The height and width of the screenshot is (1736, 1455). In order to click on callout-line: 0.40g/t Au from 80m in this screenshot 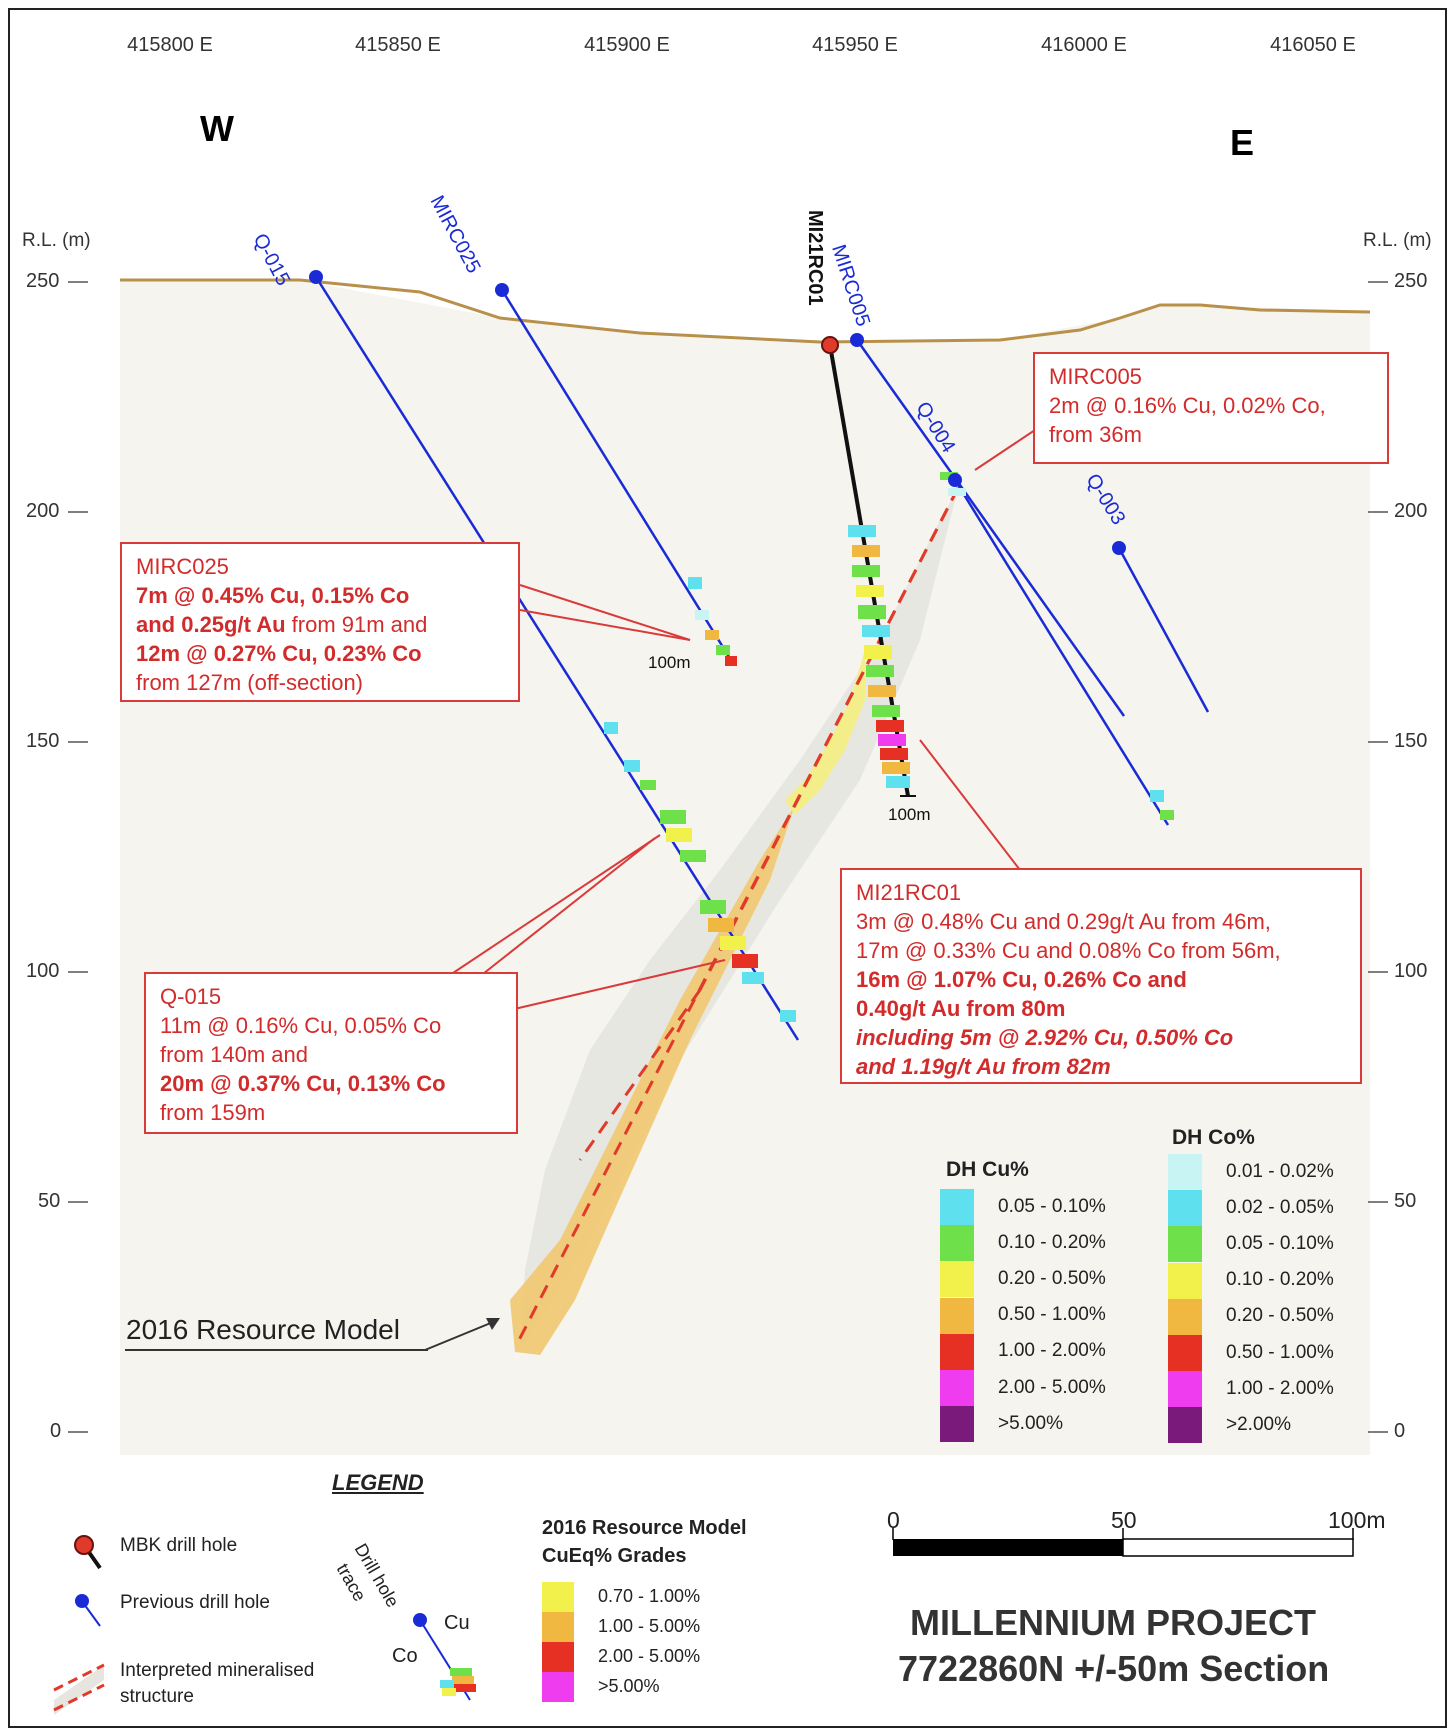, I will do `click(961, 1008)`.